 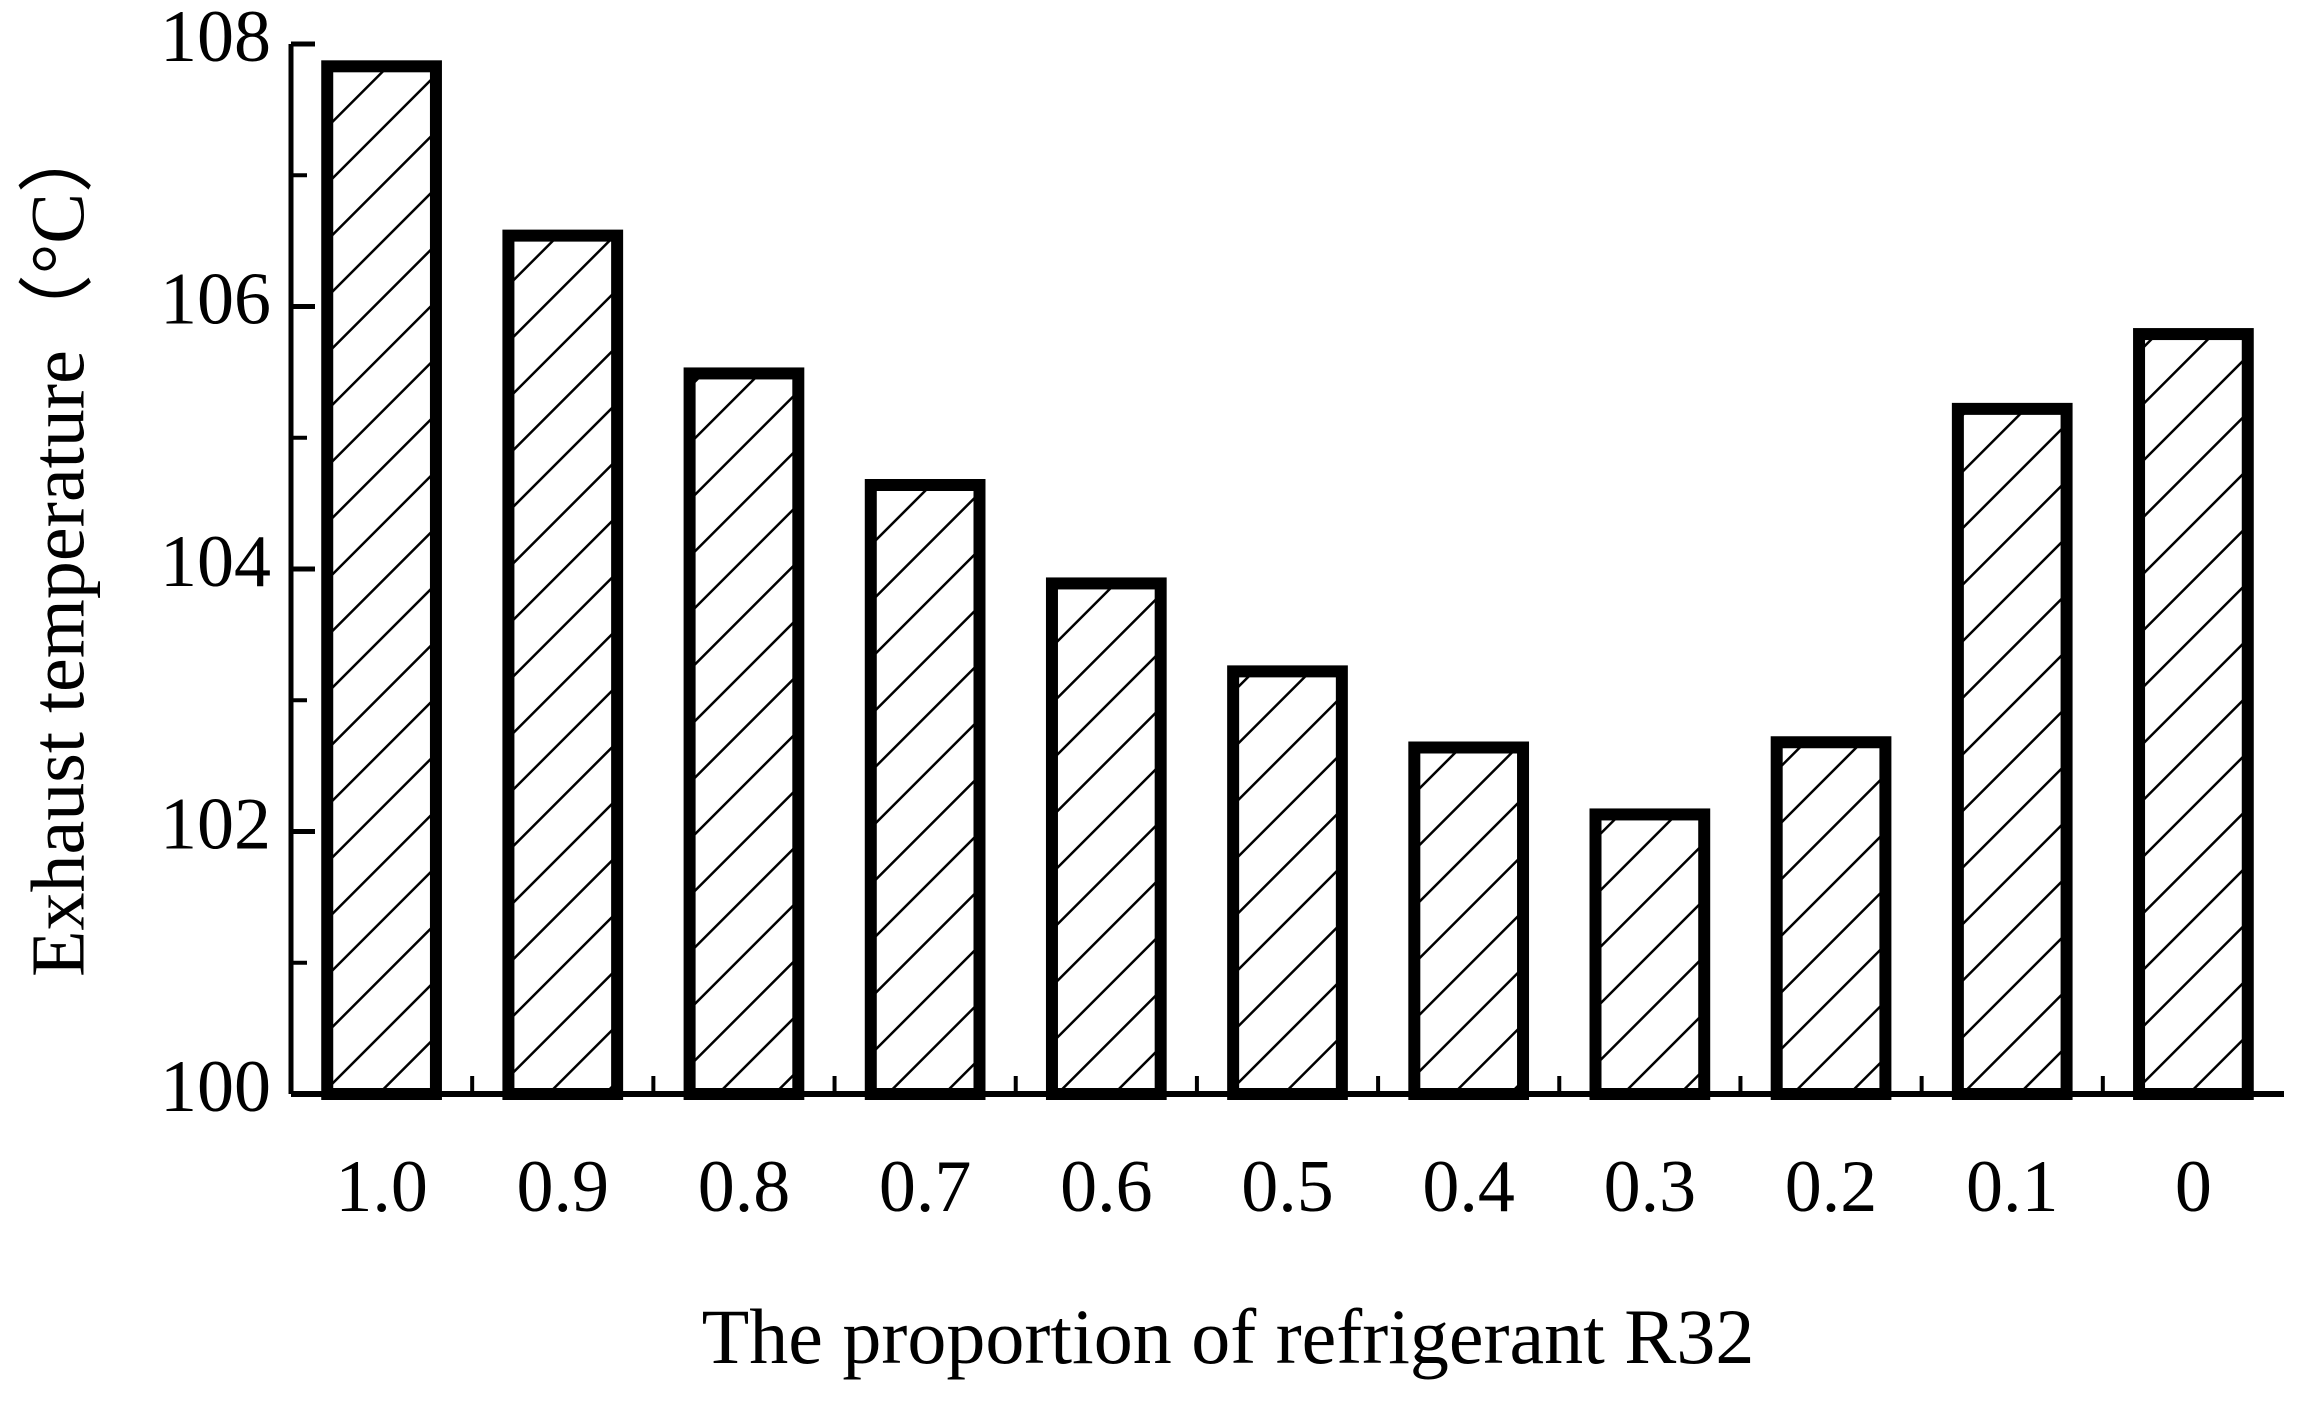 I want to click on y-tick-label: 100, so click(x=215, y=1087).